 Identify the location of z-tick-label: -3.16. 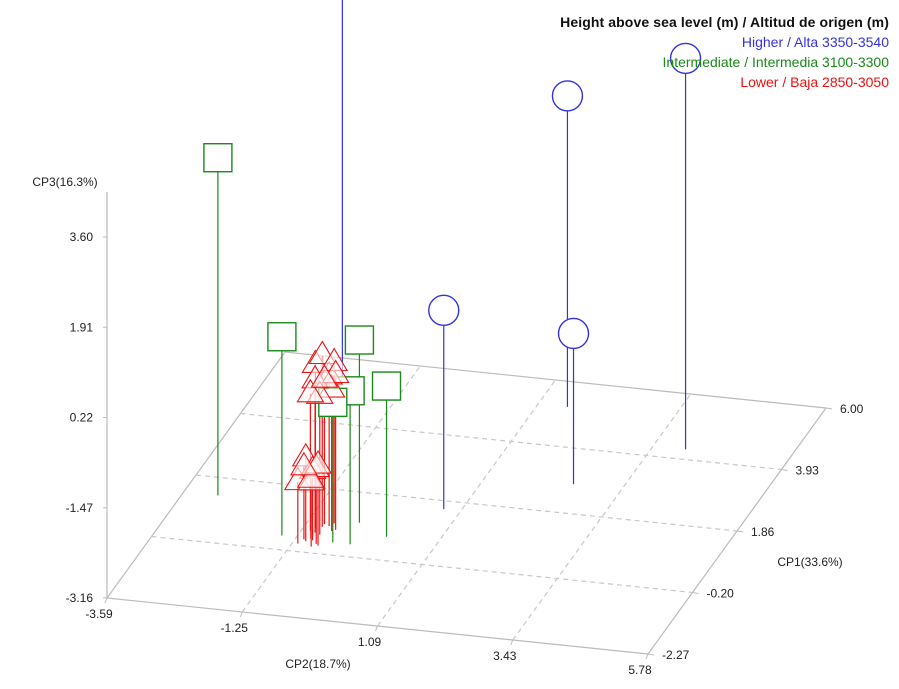
(80, 598).